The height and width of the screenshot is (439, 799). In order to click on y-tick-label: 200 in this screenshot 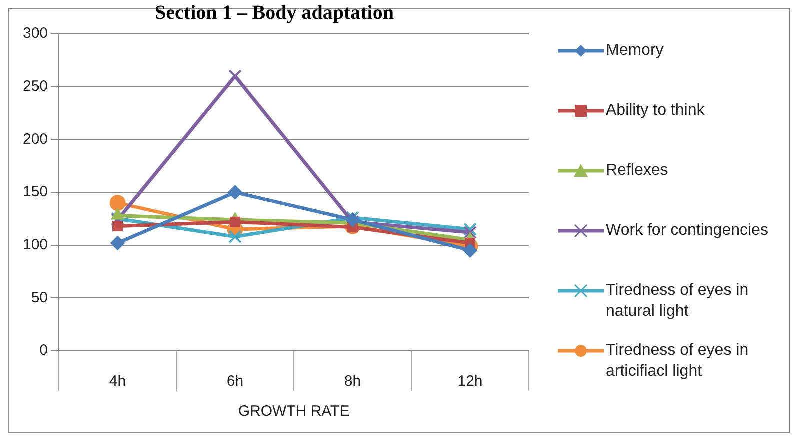, I will do `click(35, 139)`.